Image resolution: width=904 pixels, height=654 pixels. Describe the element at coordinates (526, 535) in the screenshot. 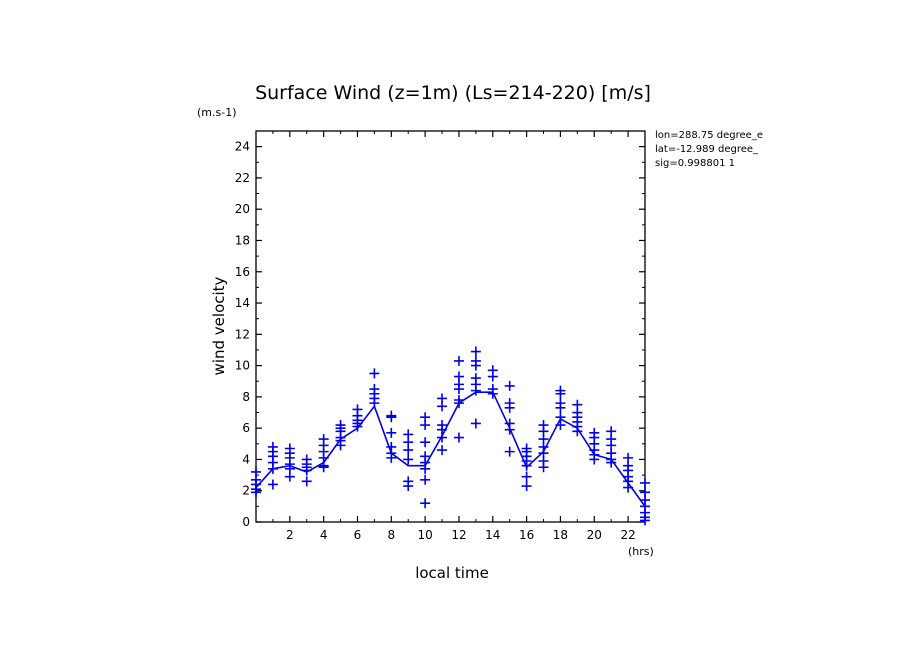

I see `x-tick-label: 16` at that location.